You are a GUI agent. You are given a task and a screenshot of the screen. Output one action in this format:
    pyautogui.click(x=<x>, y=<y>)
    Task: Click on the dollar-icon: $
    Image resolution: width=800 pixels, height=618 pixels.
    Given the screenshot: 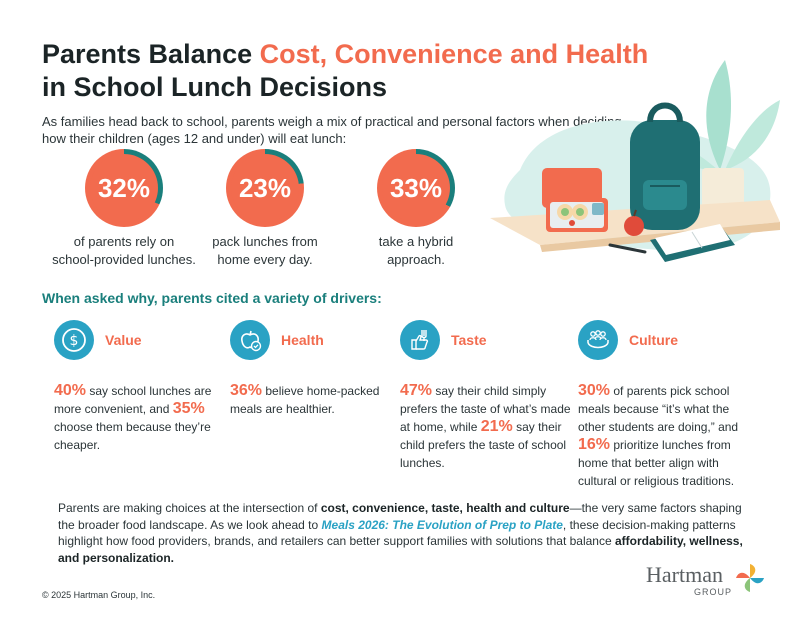 What is the action you would take?
    pyautogui.click(x=74, y=340)
    